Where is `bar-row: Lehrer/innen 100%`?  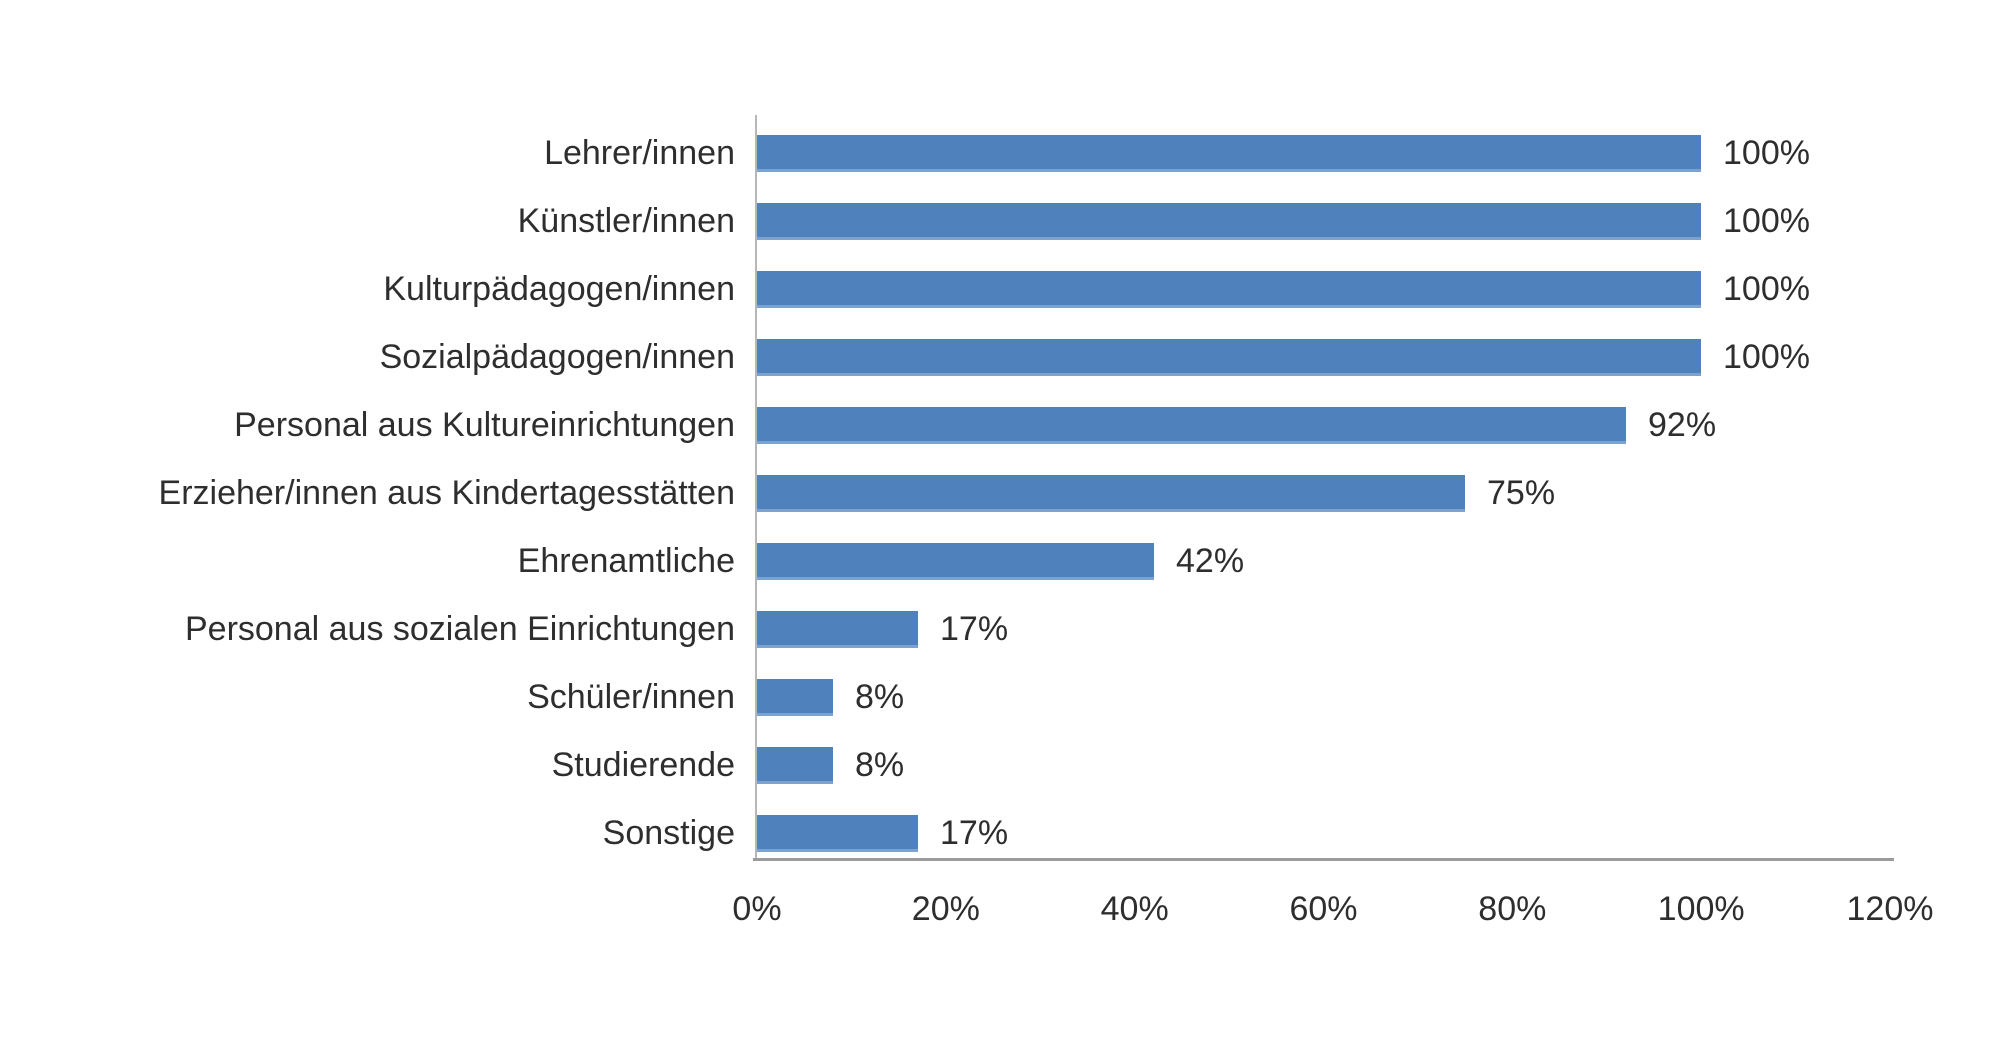 bar-row: Lehrer/innen 100% is located at coordinates (1004, 153).